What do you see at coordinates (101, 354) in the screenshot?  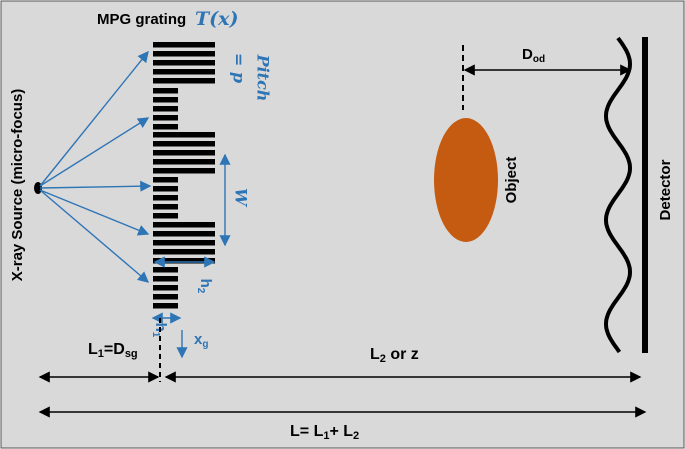 I see `l1-sub: 1` at bounding box center [101, 354].